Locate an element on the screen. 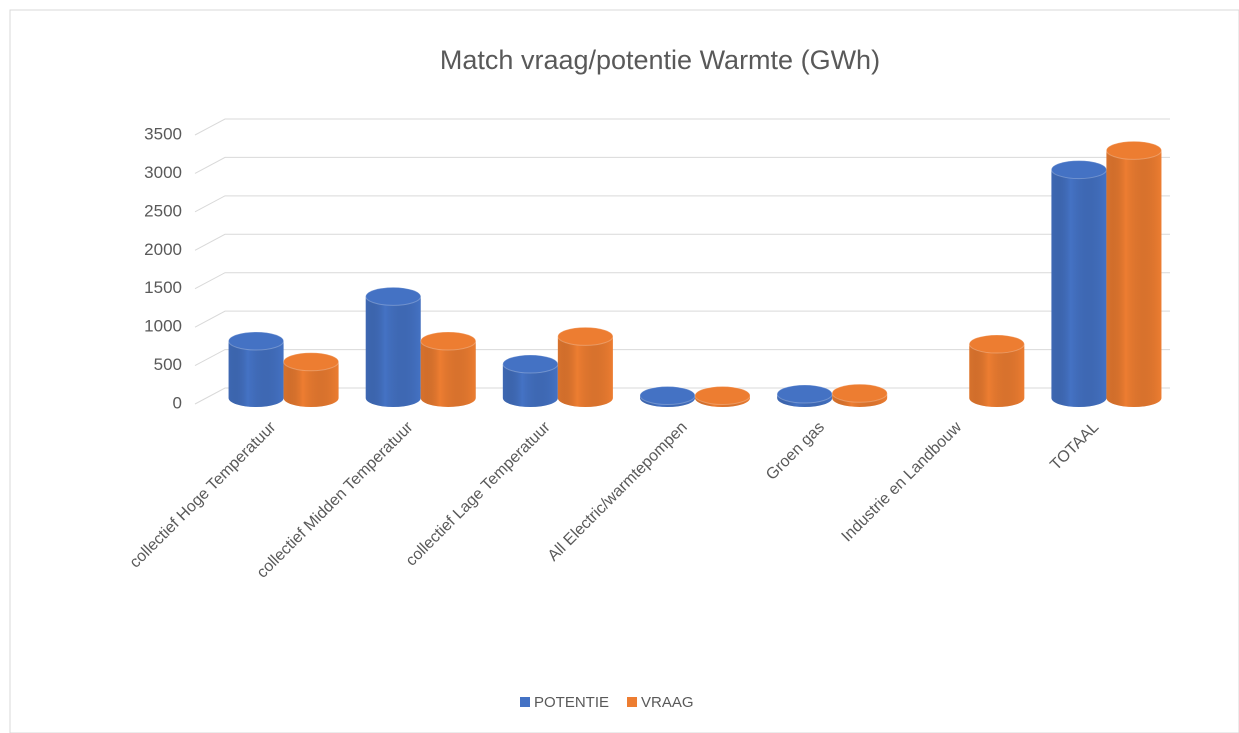  y-tick-label: 0 is located at coordinates (177, 402).